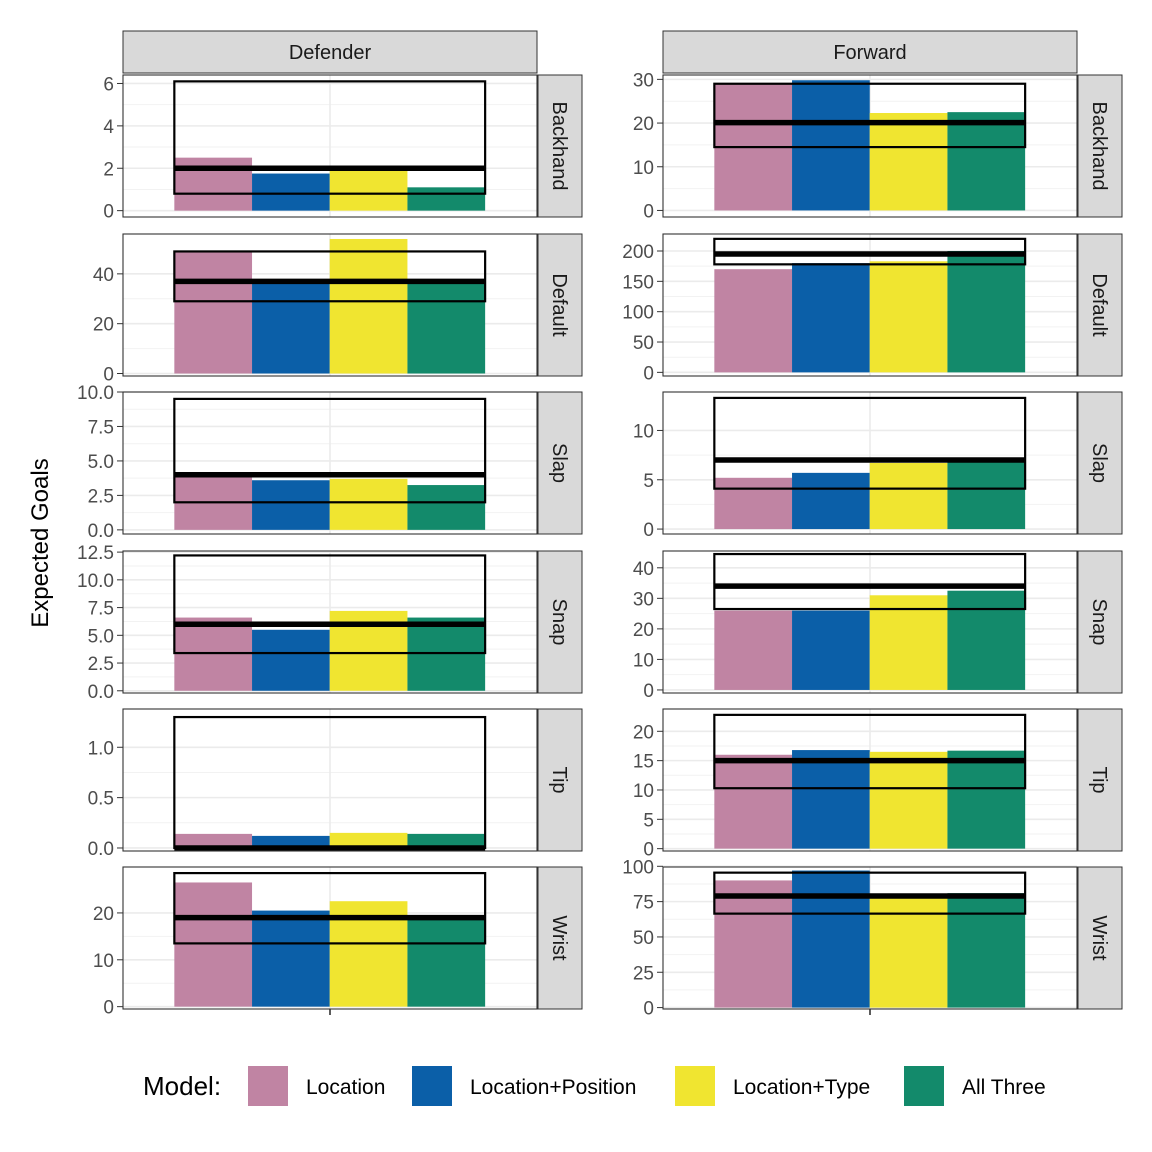  I want to click on bar-forward-wrist-location-type, so click(908, 951).